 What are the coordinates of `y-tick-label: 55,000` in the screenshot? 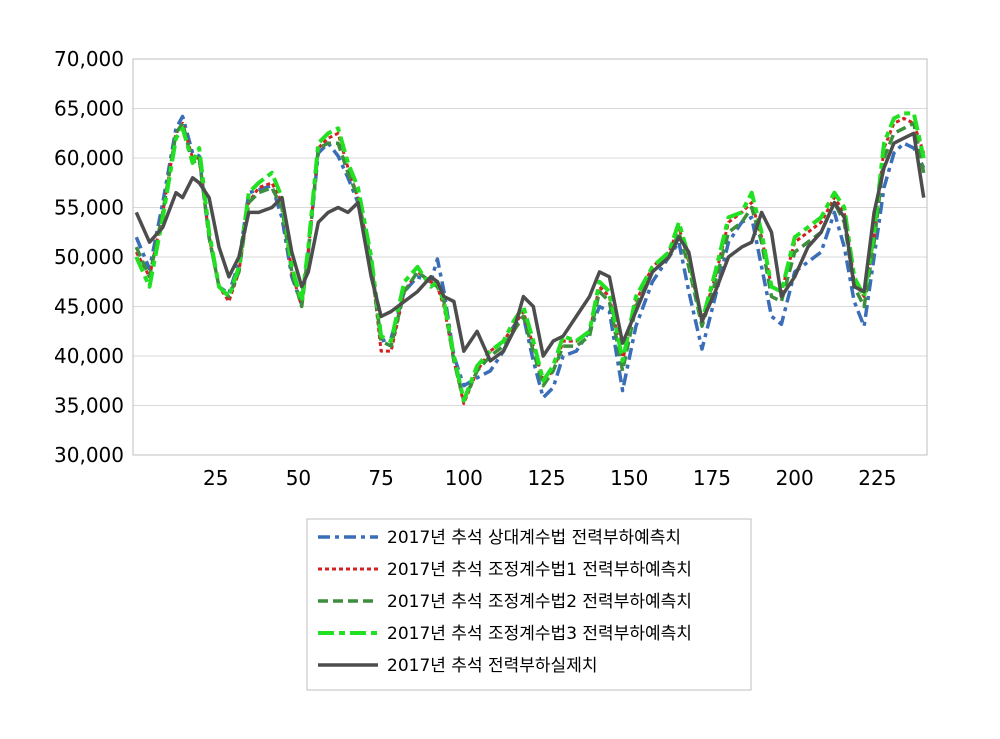 It's located at (89, 208).